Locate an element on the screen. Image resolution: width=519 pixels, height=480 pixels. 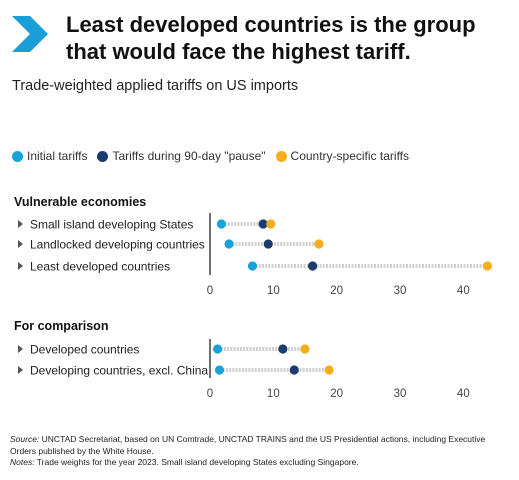
dot-initial-developing-countries-excl-china is located at coordinates (219, 370).